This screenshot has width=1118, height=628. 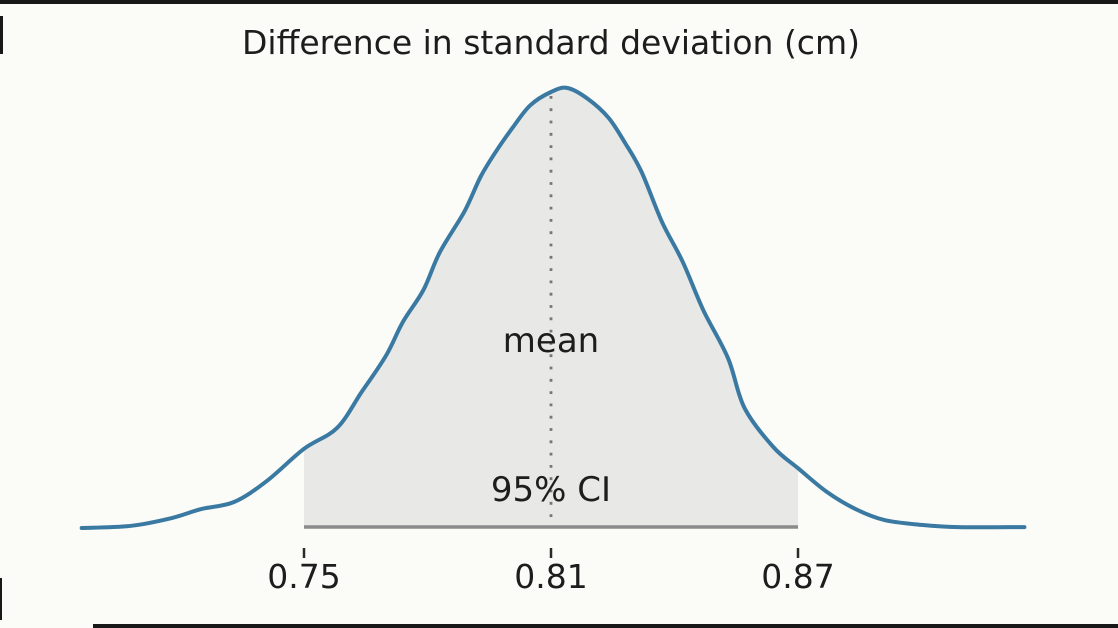 I want to click on video-artifact-left-lower, so click(x=1, y=599).